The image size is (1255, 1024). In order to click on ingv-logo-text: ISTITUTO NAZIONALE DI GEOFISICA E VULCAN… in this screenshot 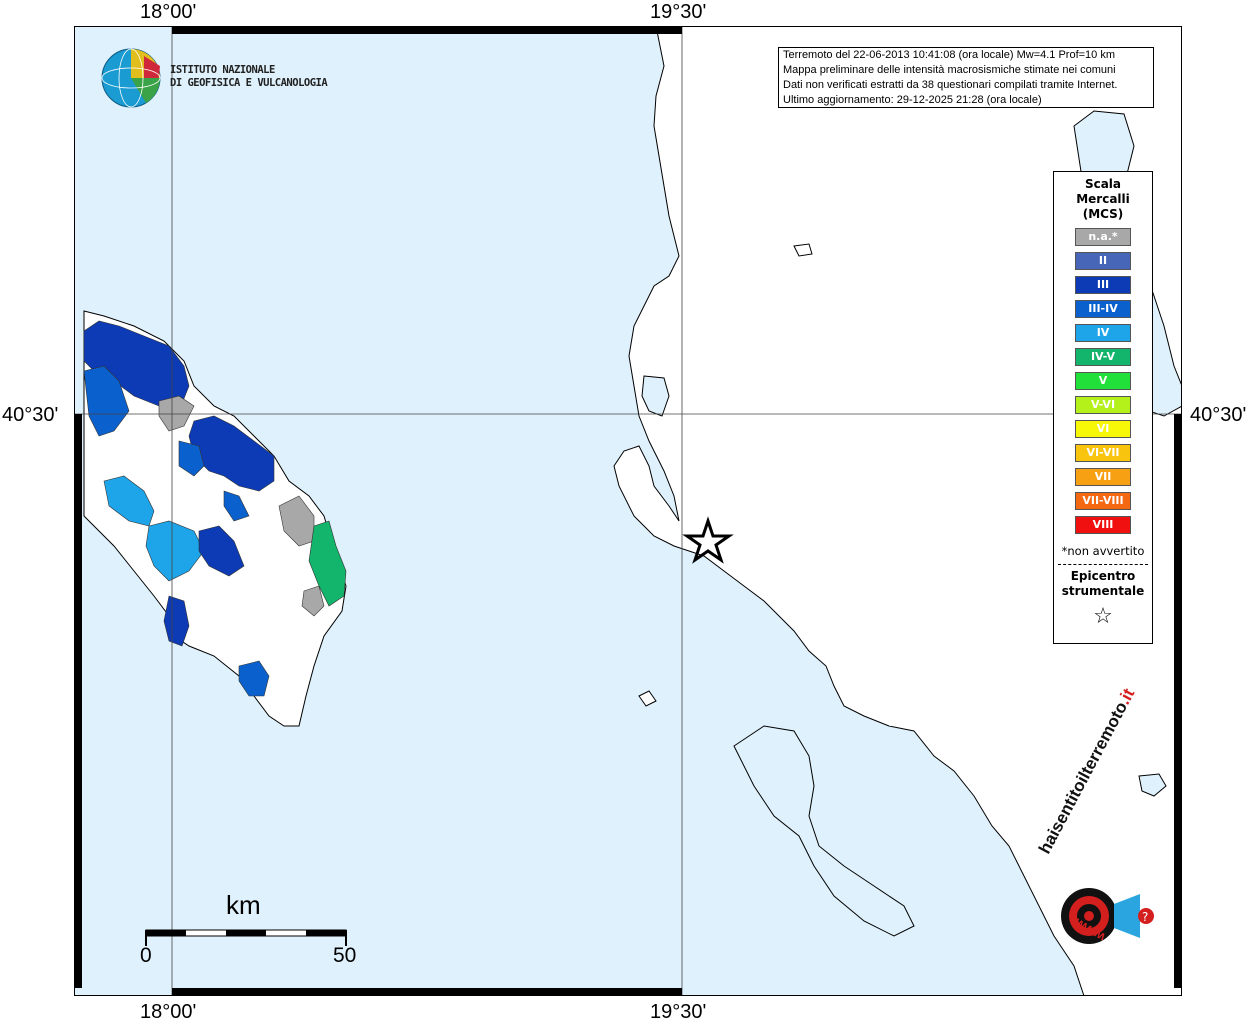, I will do `click(249, 77)`.